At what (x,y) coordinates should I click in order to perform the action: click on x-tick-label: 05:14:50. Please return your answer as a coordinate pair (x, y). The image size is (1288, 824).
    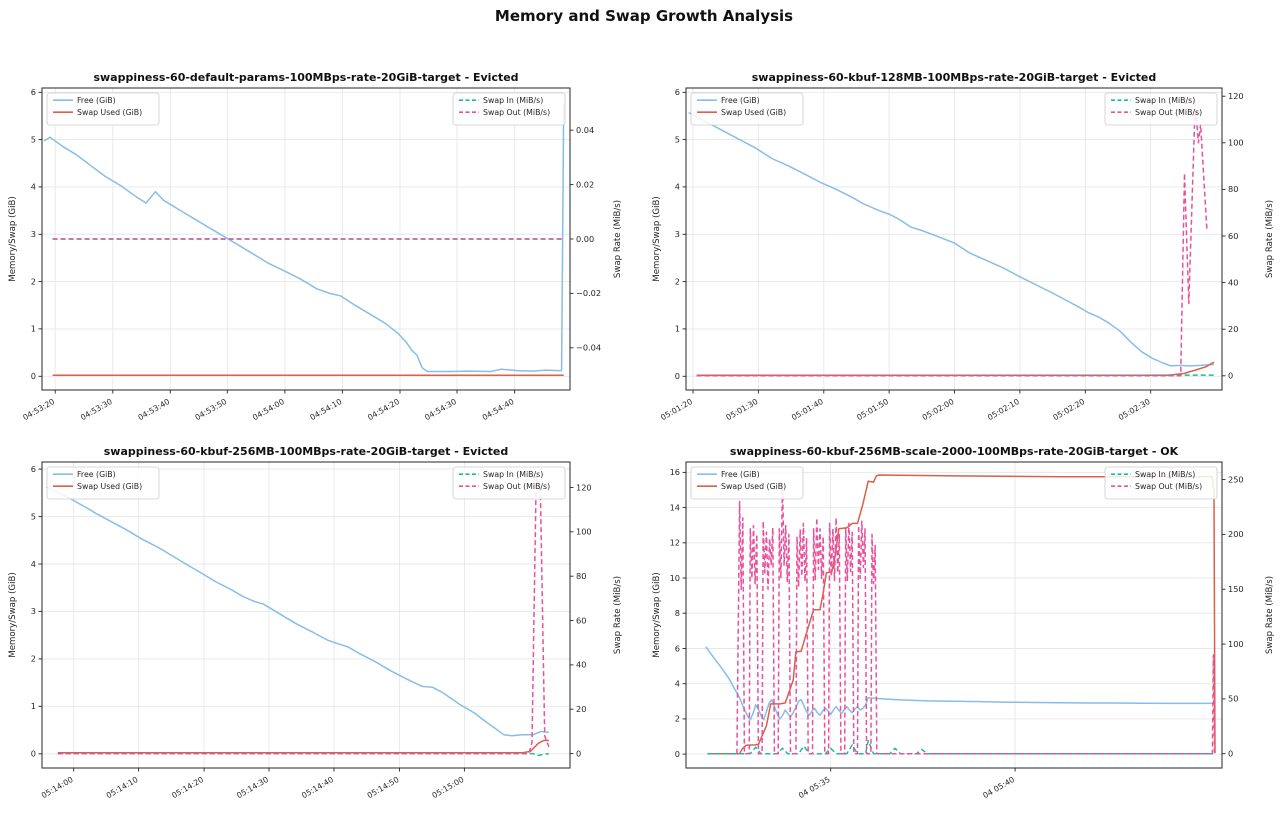
    Looking at the image, I should click on (383, 787).